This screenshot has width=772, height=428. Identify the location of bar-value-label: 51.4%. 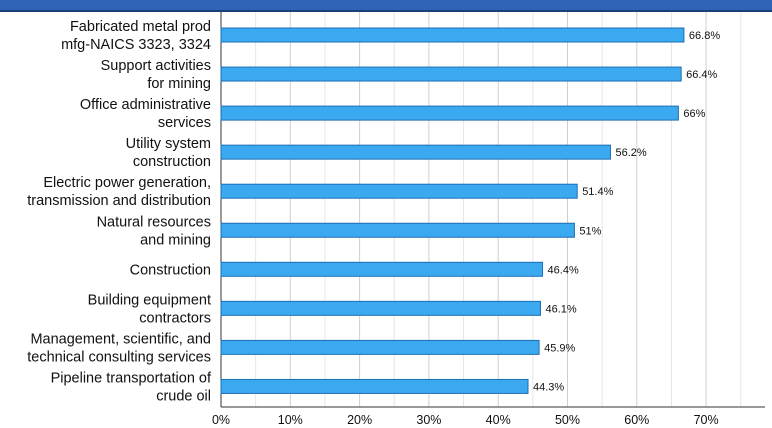
(597, 192).